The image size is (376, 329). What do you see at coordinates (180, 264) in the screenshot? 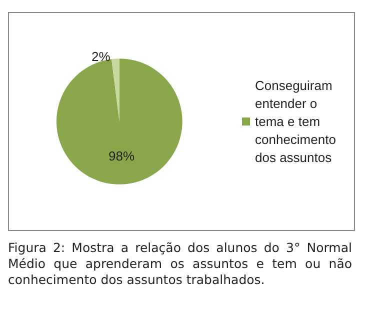
I see `text: Figura 2: Mostra a relação dos alunos do 3° Normal Médio que aprenderam os assuntos e tem ou não conhecimento dos assuntos trabalhados.` at bounding box center [180, 264].